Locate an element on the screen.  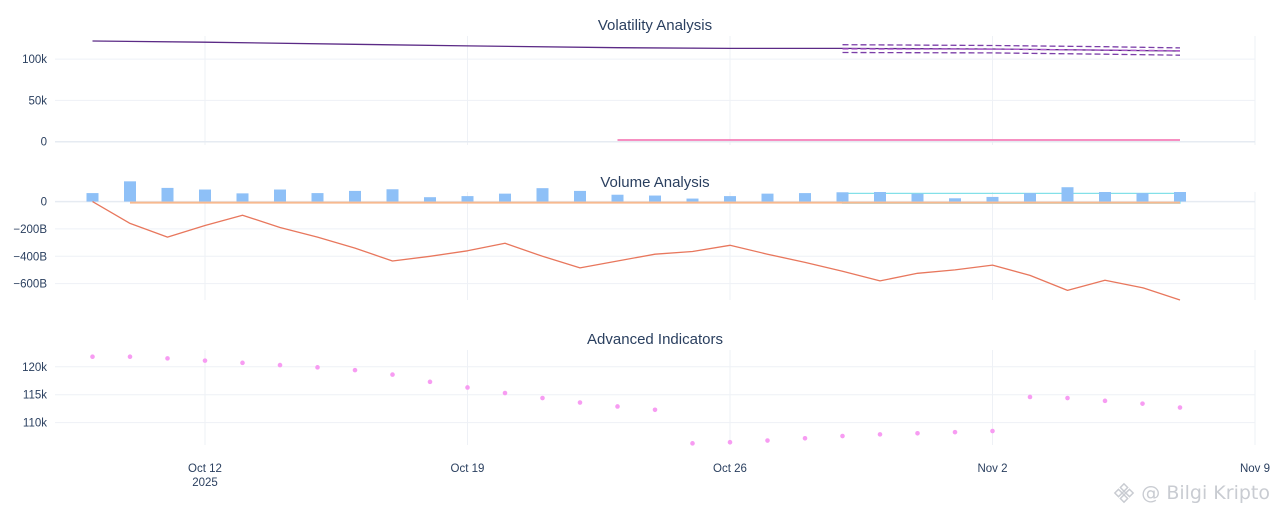
panel-title: Advanced Indicators is located at coordinates (655, 339).